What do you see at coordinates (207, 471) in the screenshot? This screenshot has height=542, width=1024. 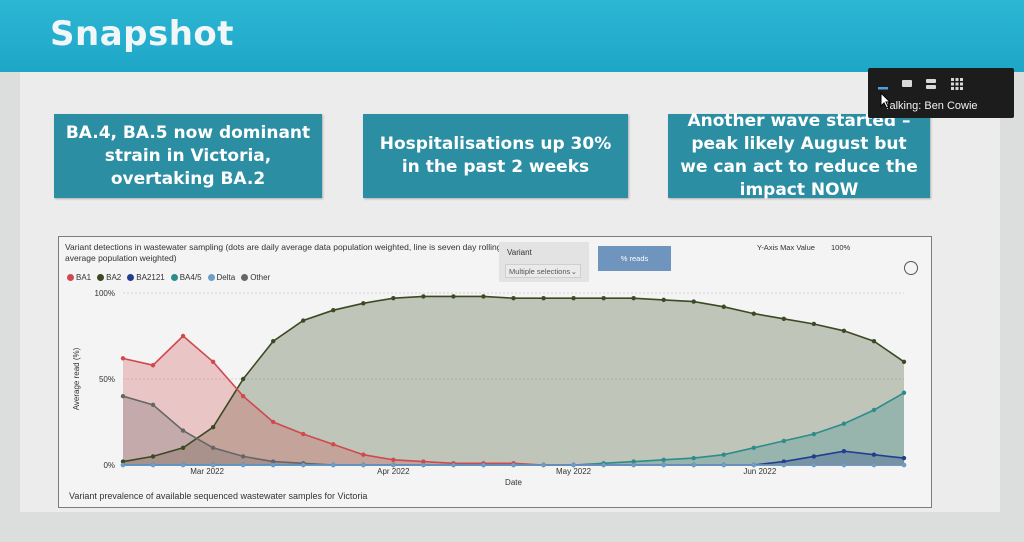 I see `x-tick-label: Mar 2022` at bounding box center [207, 471].